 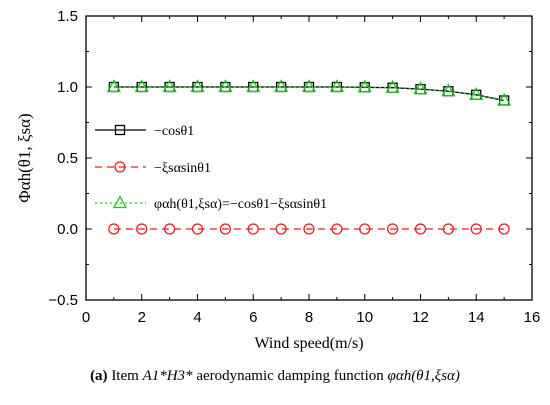 I want to click on x-tick-label: 12, so click(x=420, y=317).